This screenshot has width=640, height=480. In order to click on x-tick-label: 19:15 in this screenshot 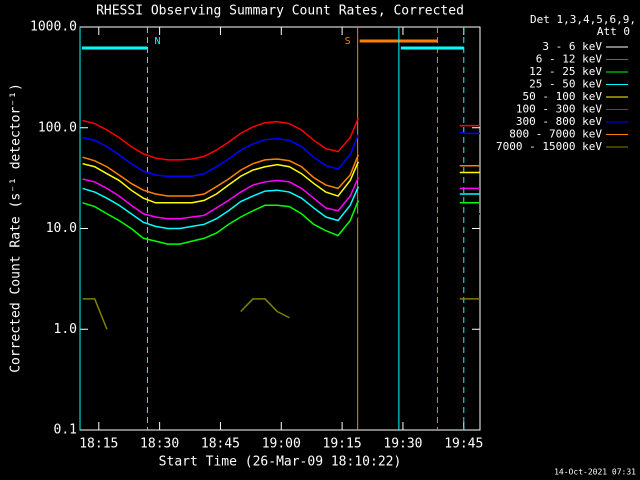, I will do `click(342, 444)`.